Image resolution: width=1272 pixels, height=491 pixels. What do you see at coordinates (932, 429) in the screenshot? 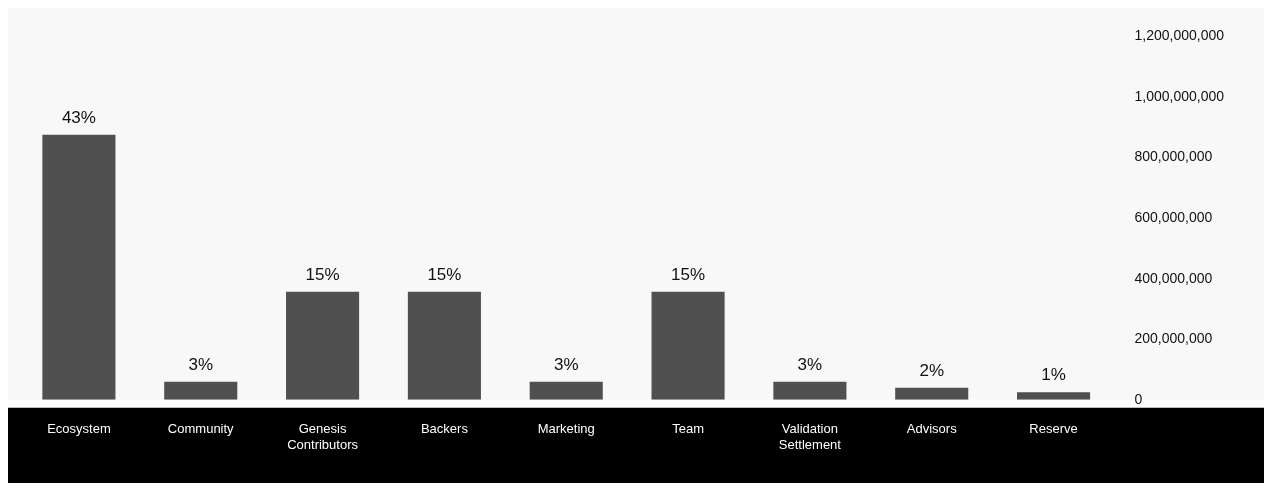
I see `x-tick-label: Advisors` at bounding box center [932, 429].